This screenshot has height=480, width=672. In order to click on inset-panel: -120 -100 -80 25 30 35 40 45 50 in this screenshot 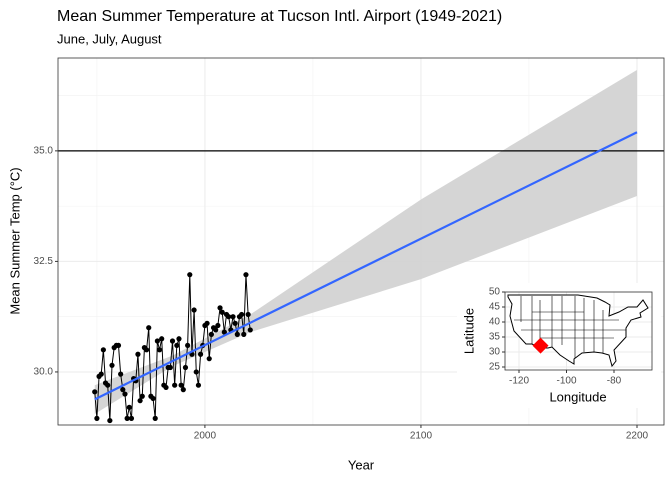, I will do `click(571, 337)`.